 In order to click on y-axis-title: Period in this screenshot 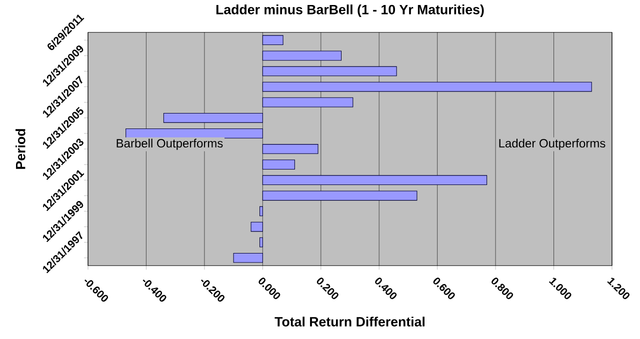, I will do `click(21, 149)`.